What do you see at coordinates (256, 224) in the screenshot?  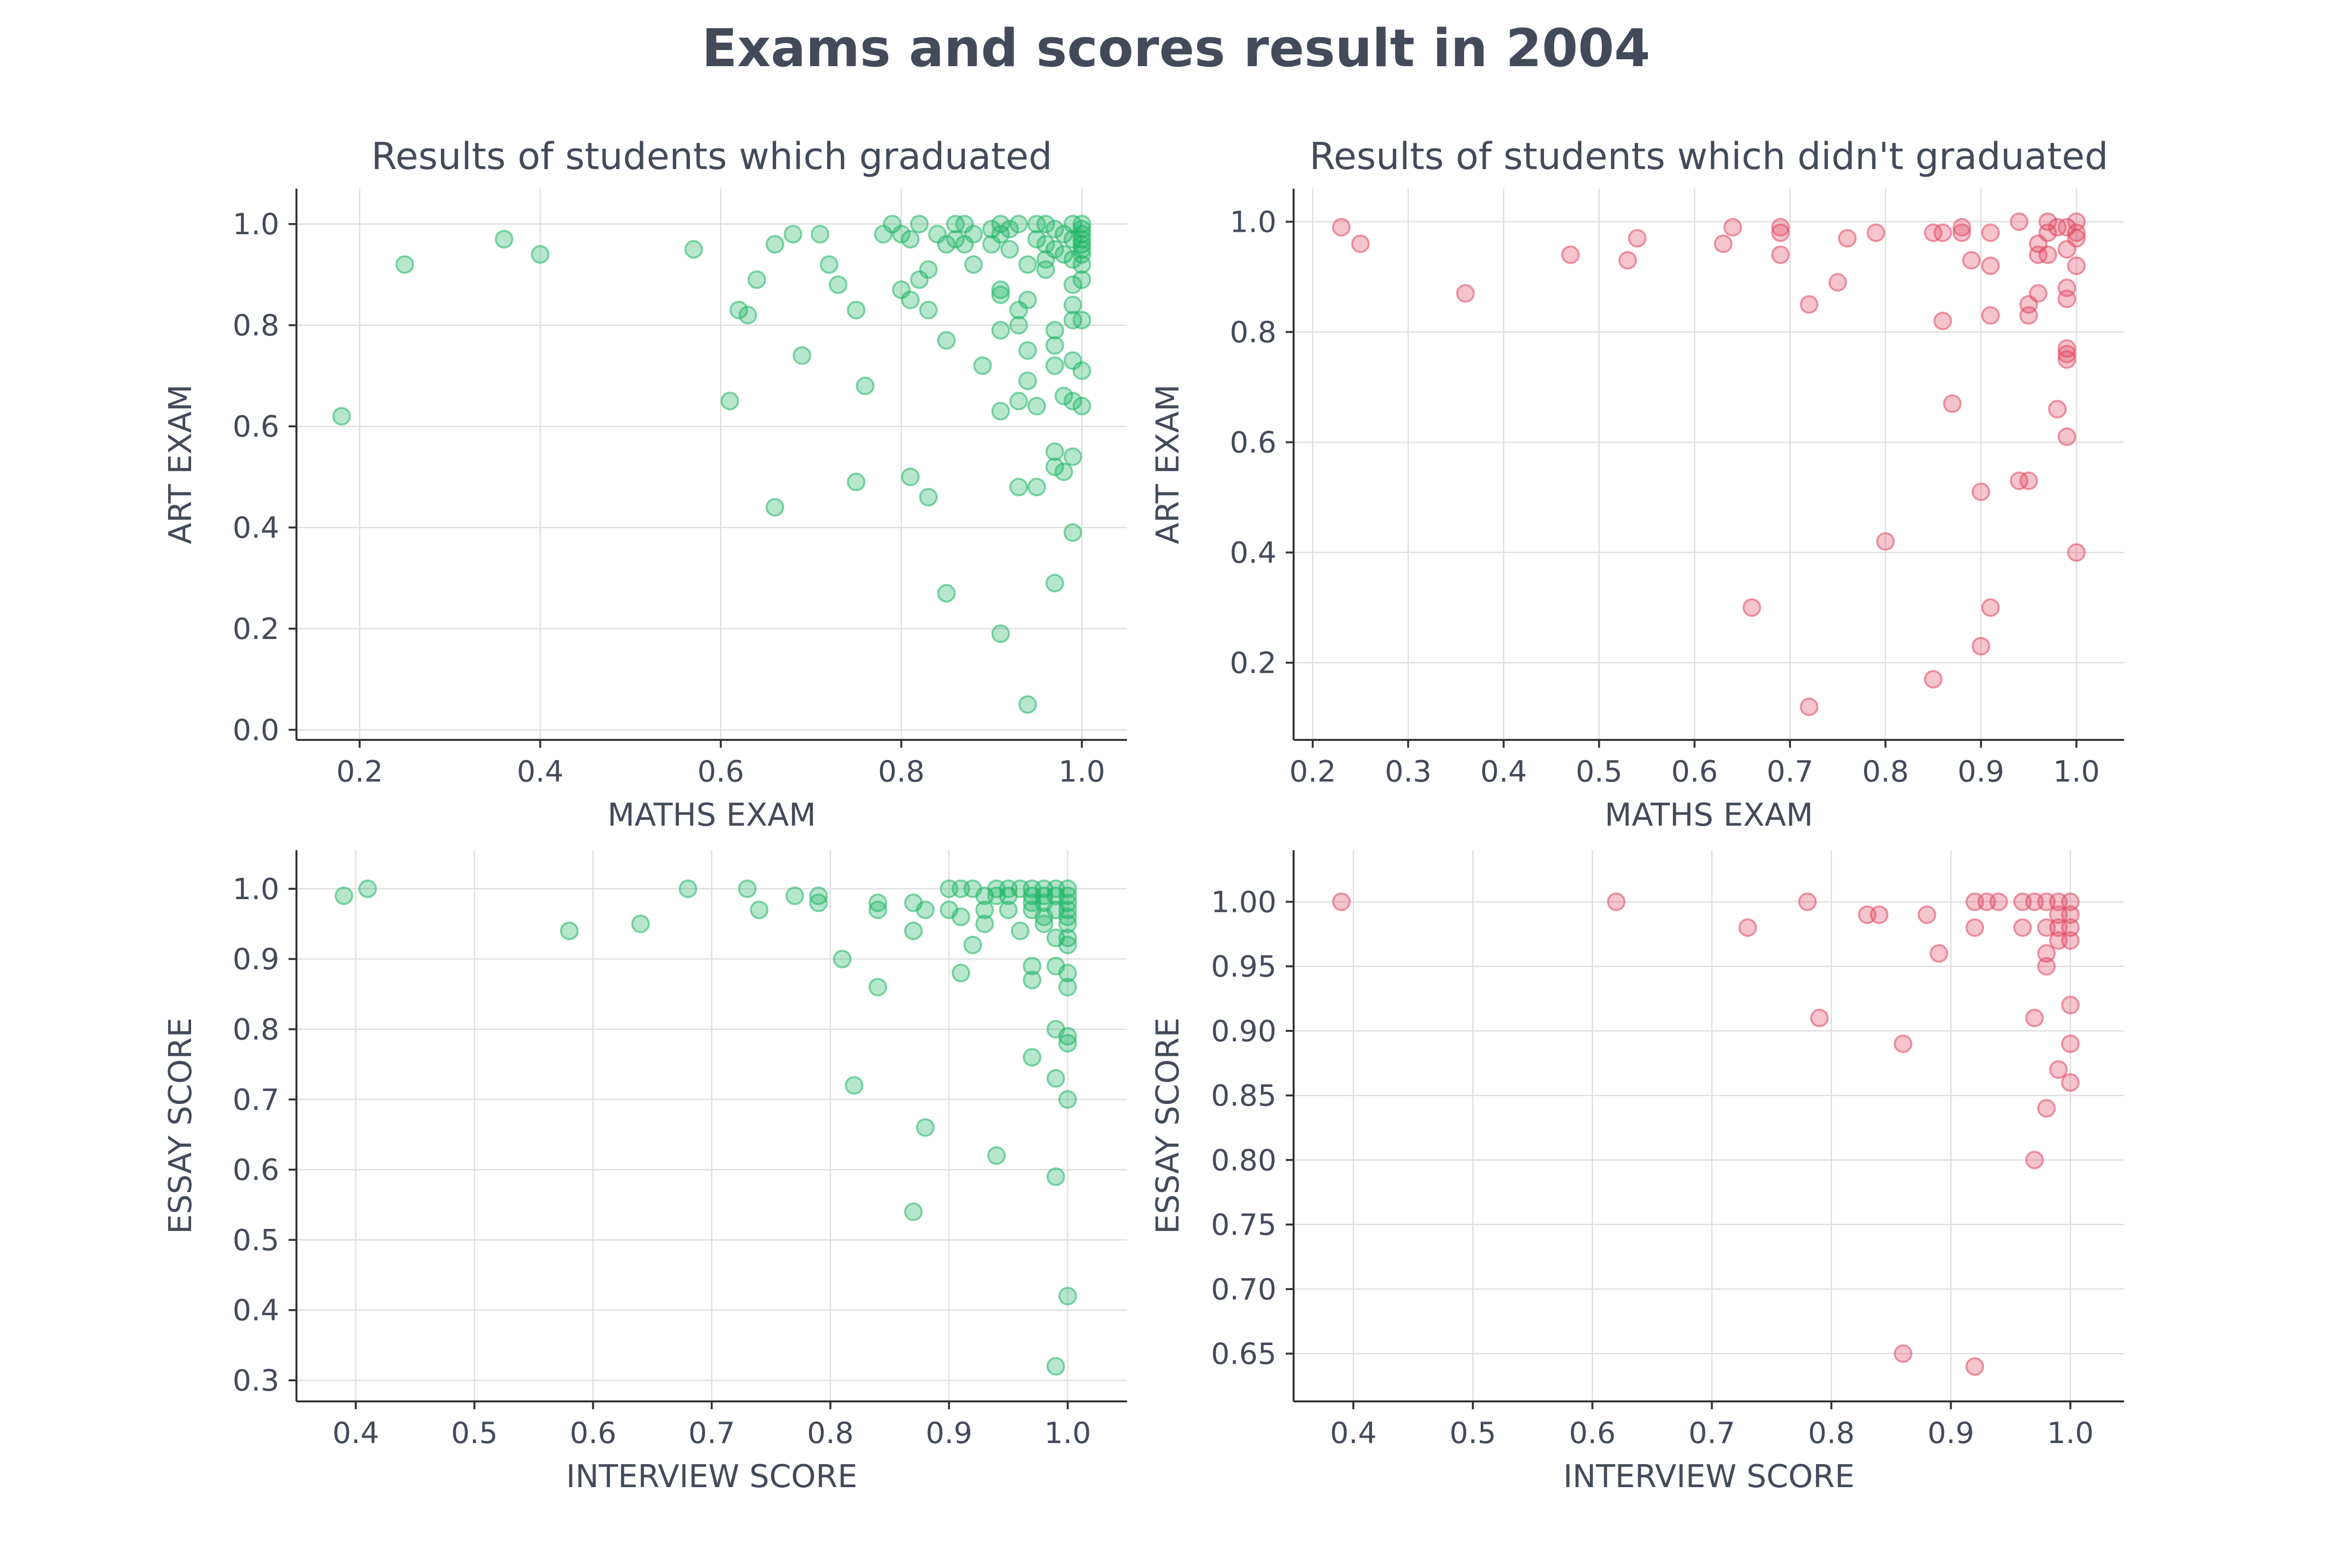 I see `y-tick-label: 1.0` at bounding box center [256, 224].